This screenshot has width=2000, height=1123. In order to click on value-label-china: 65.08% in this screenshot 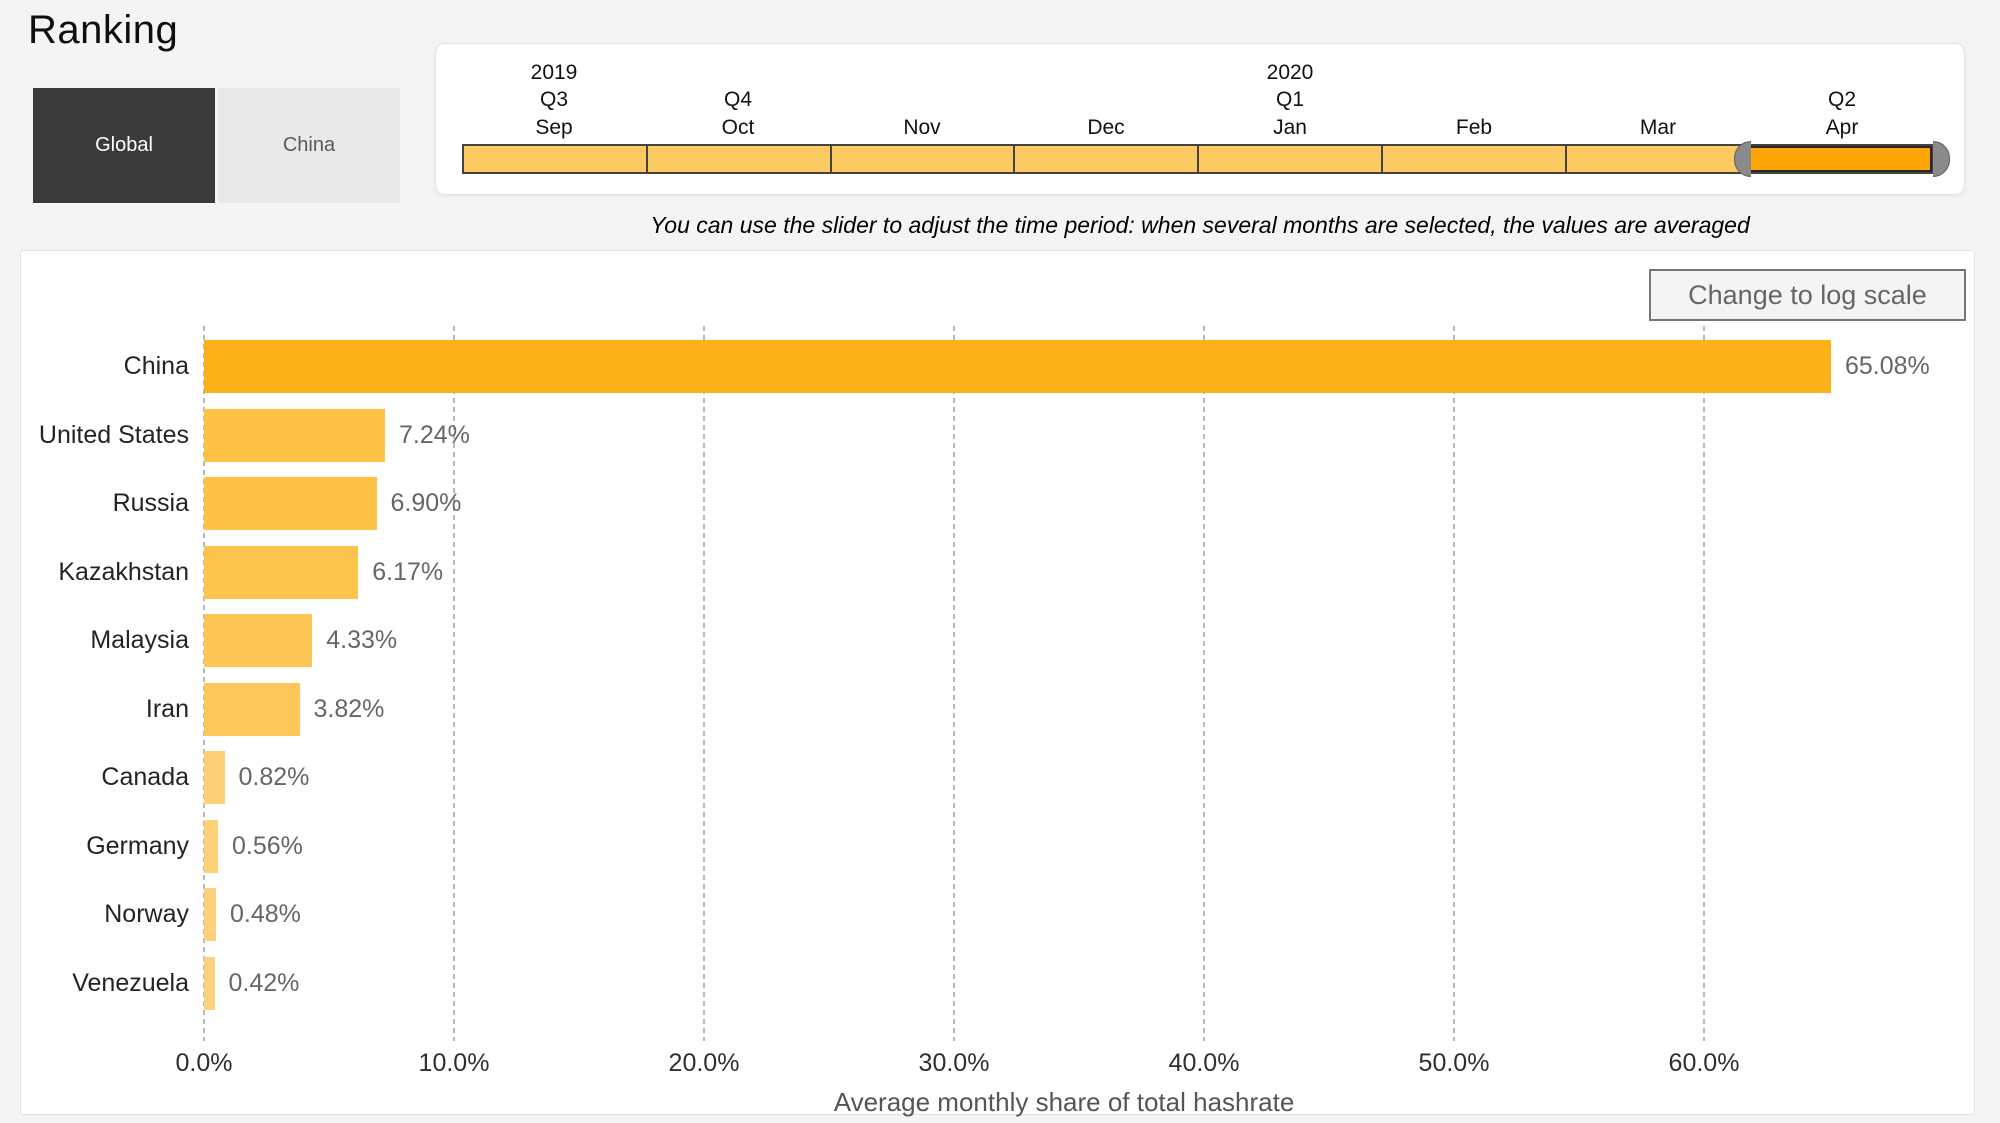, I will do `click(1887, 366)`.